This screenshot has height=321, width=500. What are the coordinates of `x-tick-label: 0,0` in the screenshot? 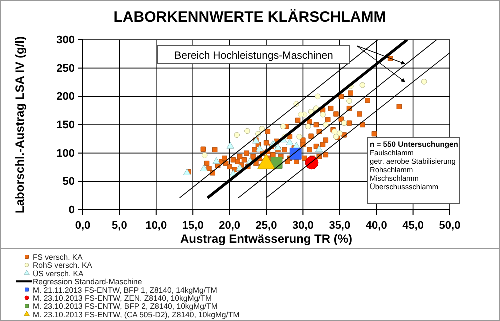 It's located at (83, 226).